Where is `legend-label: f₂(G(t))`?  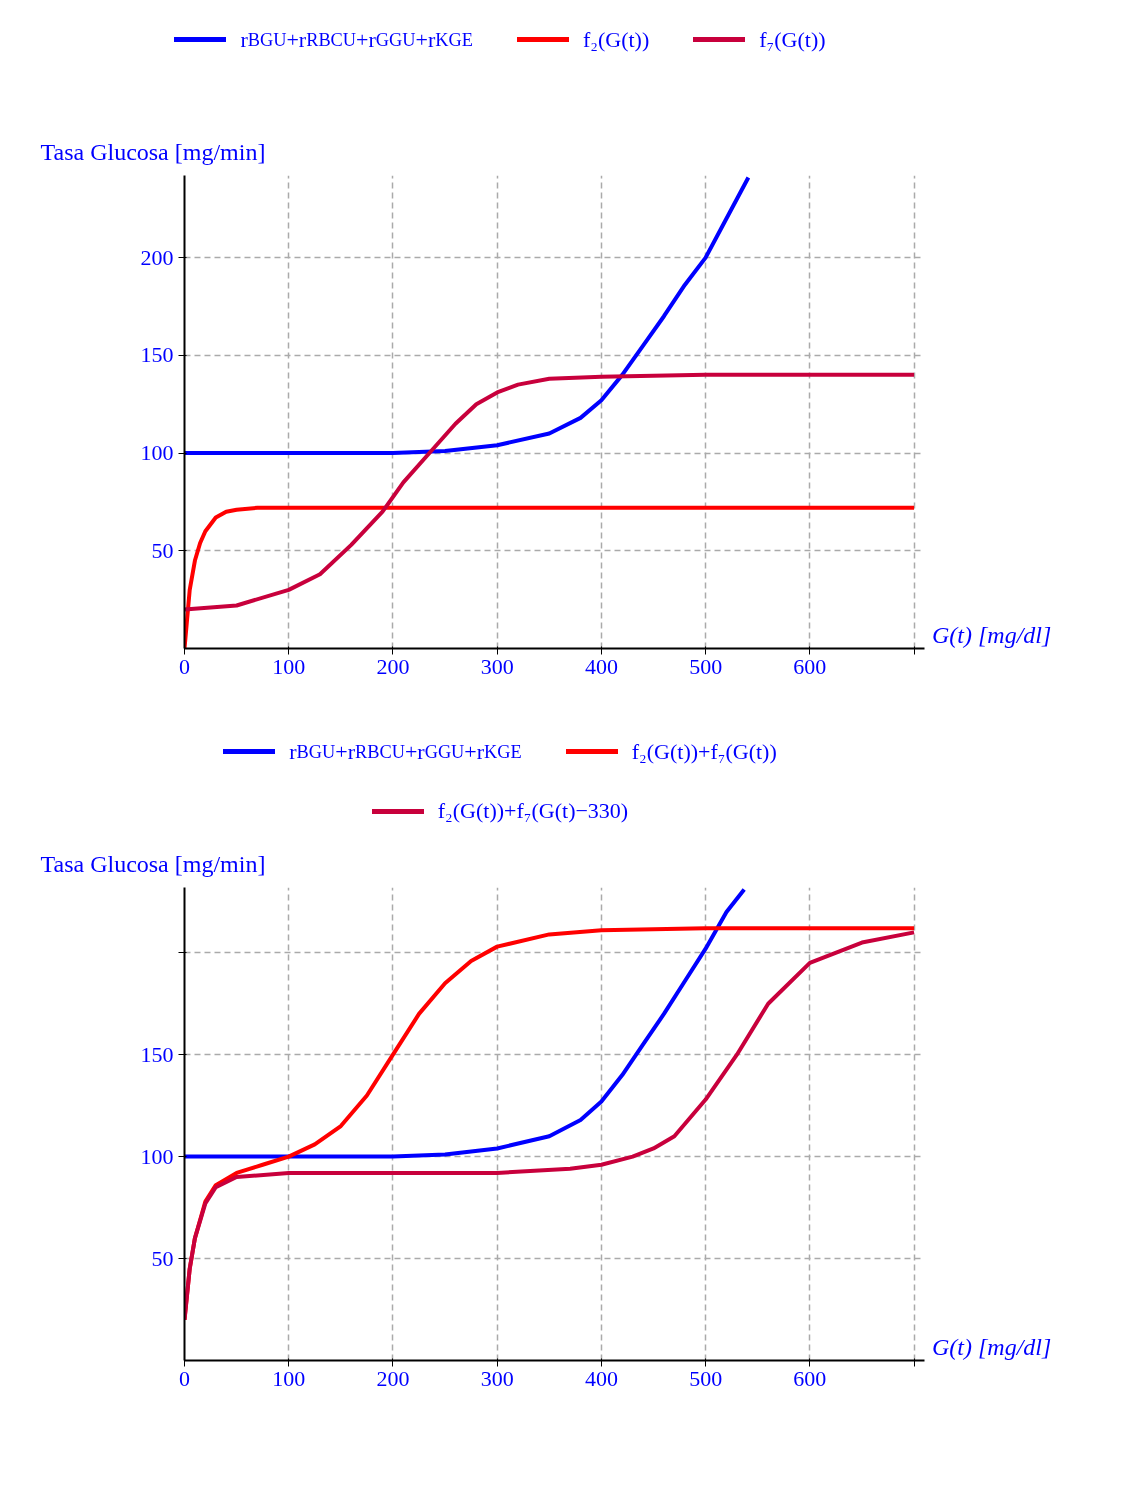 legend-label: f₂(G(t)) is located at coordinates (615, 40).